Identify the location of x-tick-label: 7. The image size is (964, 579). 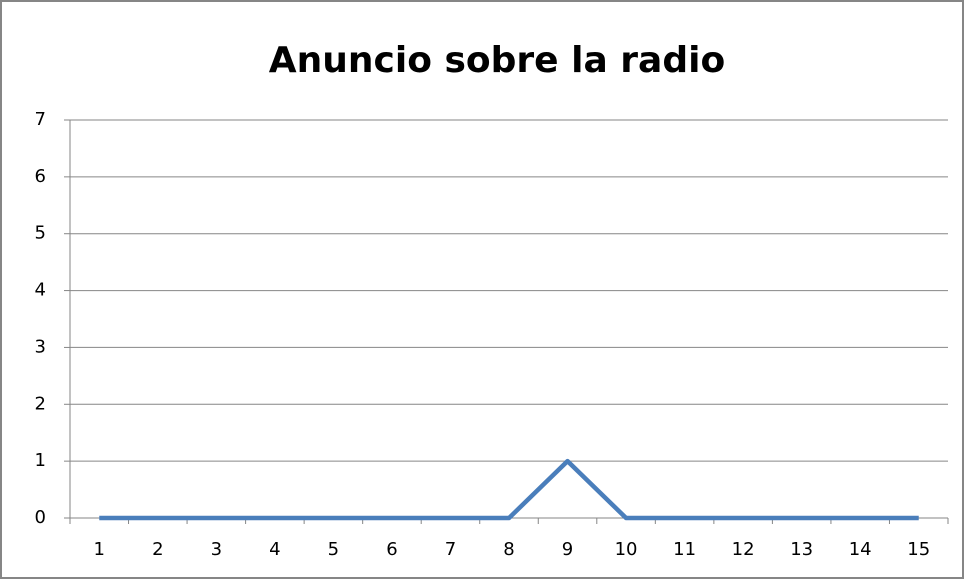
(450, 549).